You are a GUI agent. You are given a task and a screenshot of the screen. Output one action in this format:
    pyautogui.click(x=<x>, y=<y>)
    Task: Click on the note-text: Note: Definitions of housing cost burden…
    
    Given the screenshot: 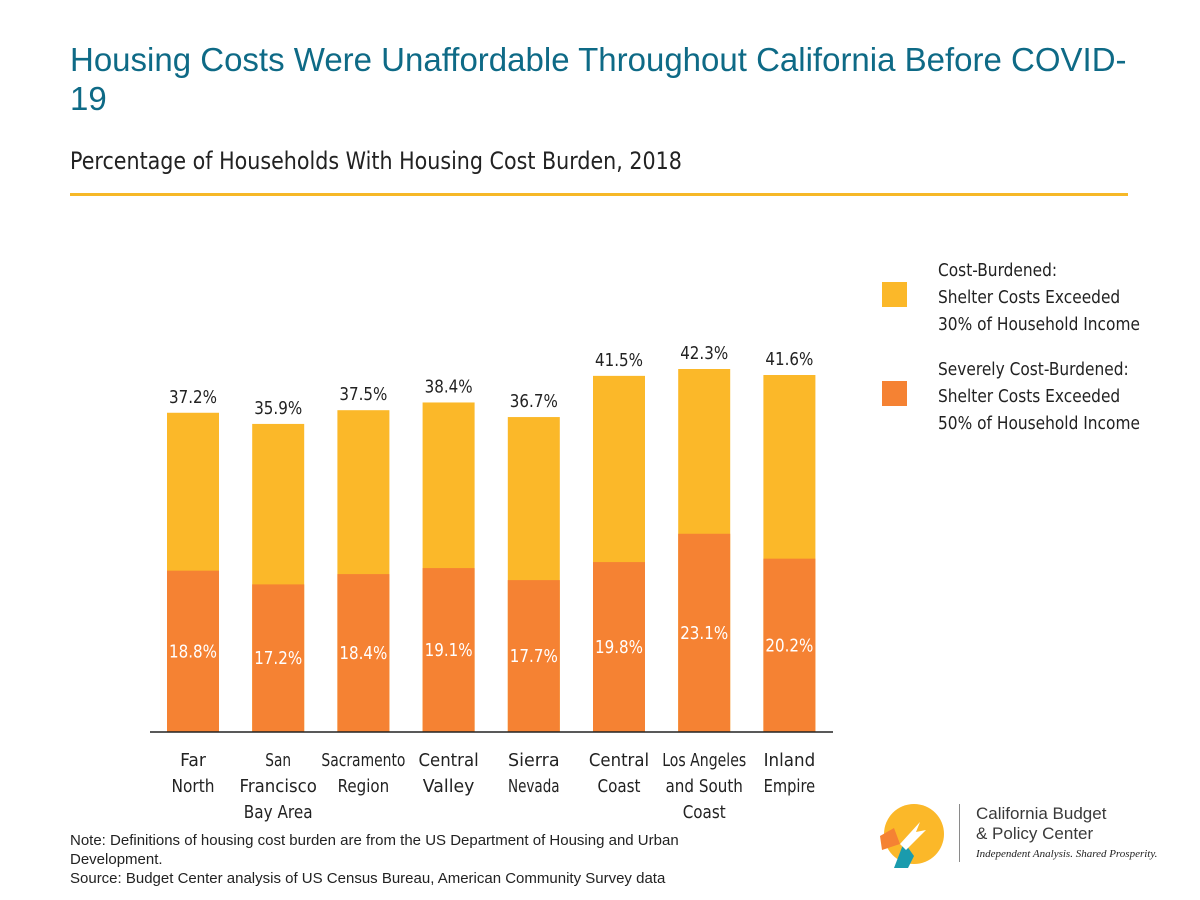 What is the action you would take?
    pyautogui.click(x=374, y=850)
    